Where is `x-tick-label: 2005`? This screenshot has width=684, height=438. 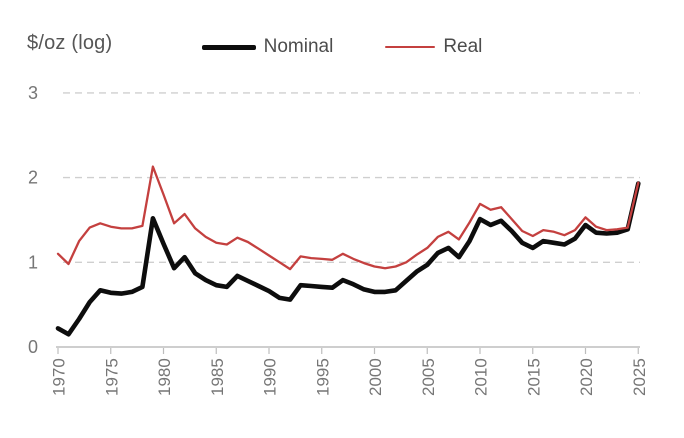 x-tick-label: 2005 is located at coordinates (428, 377).